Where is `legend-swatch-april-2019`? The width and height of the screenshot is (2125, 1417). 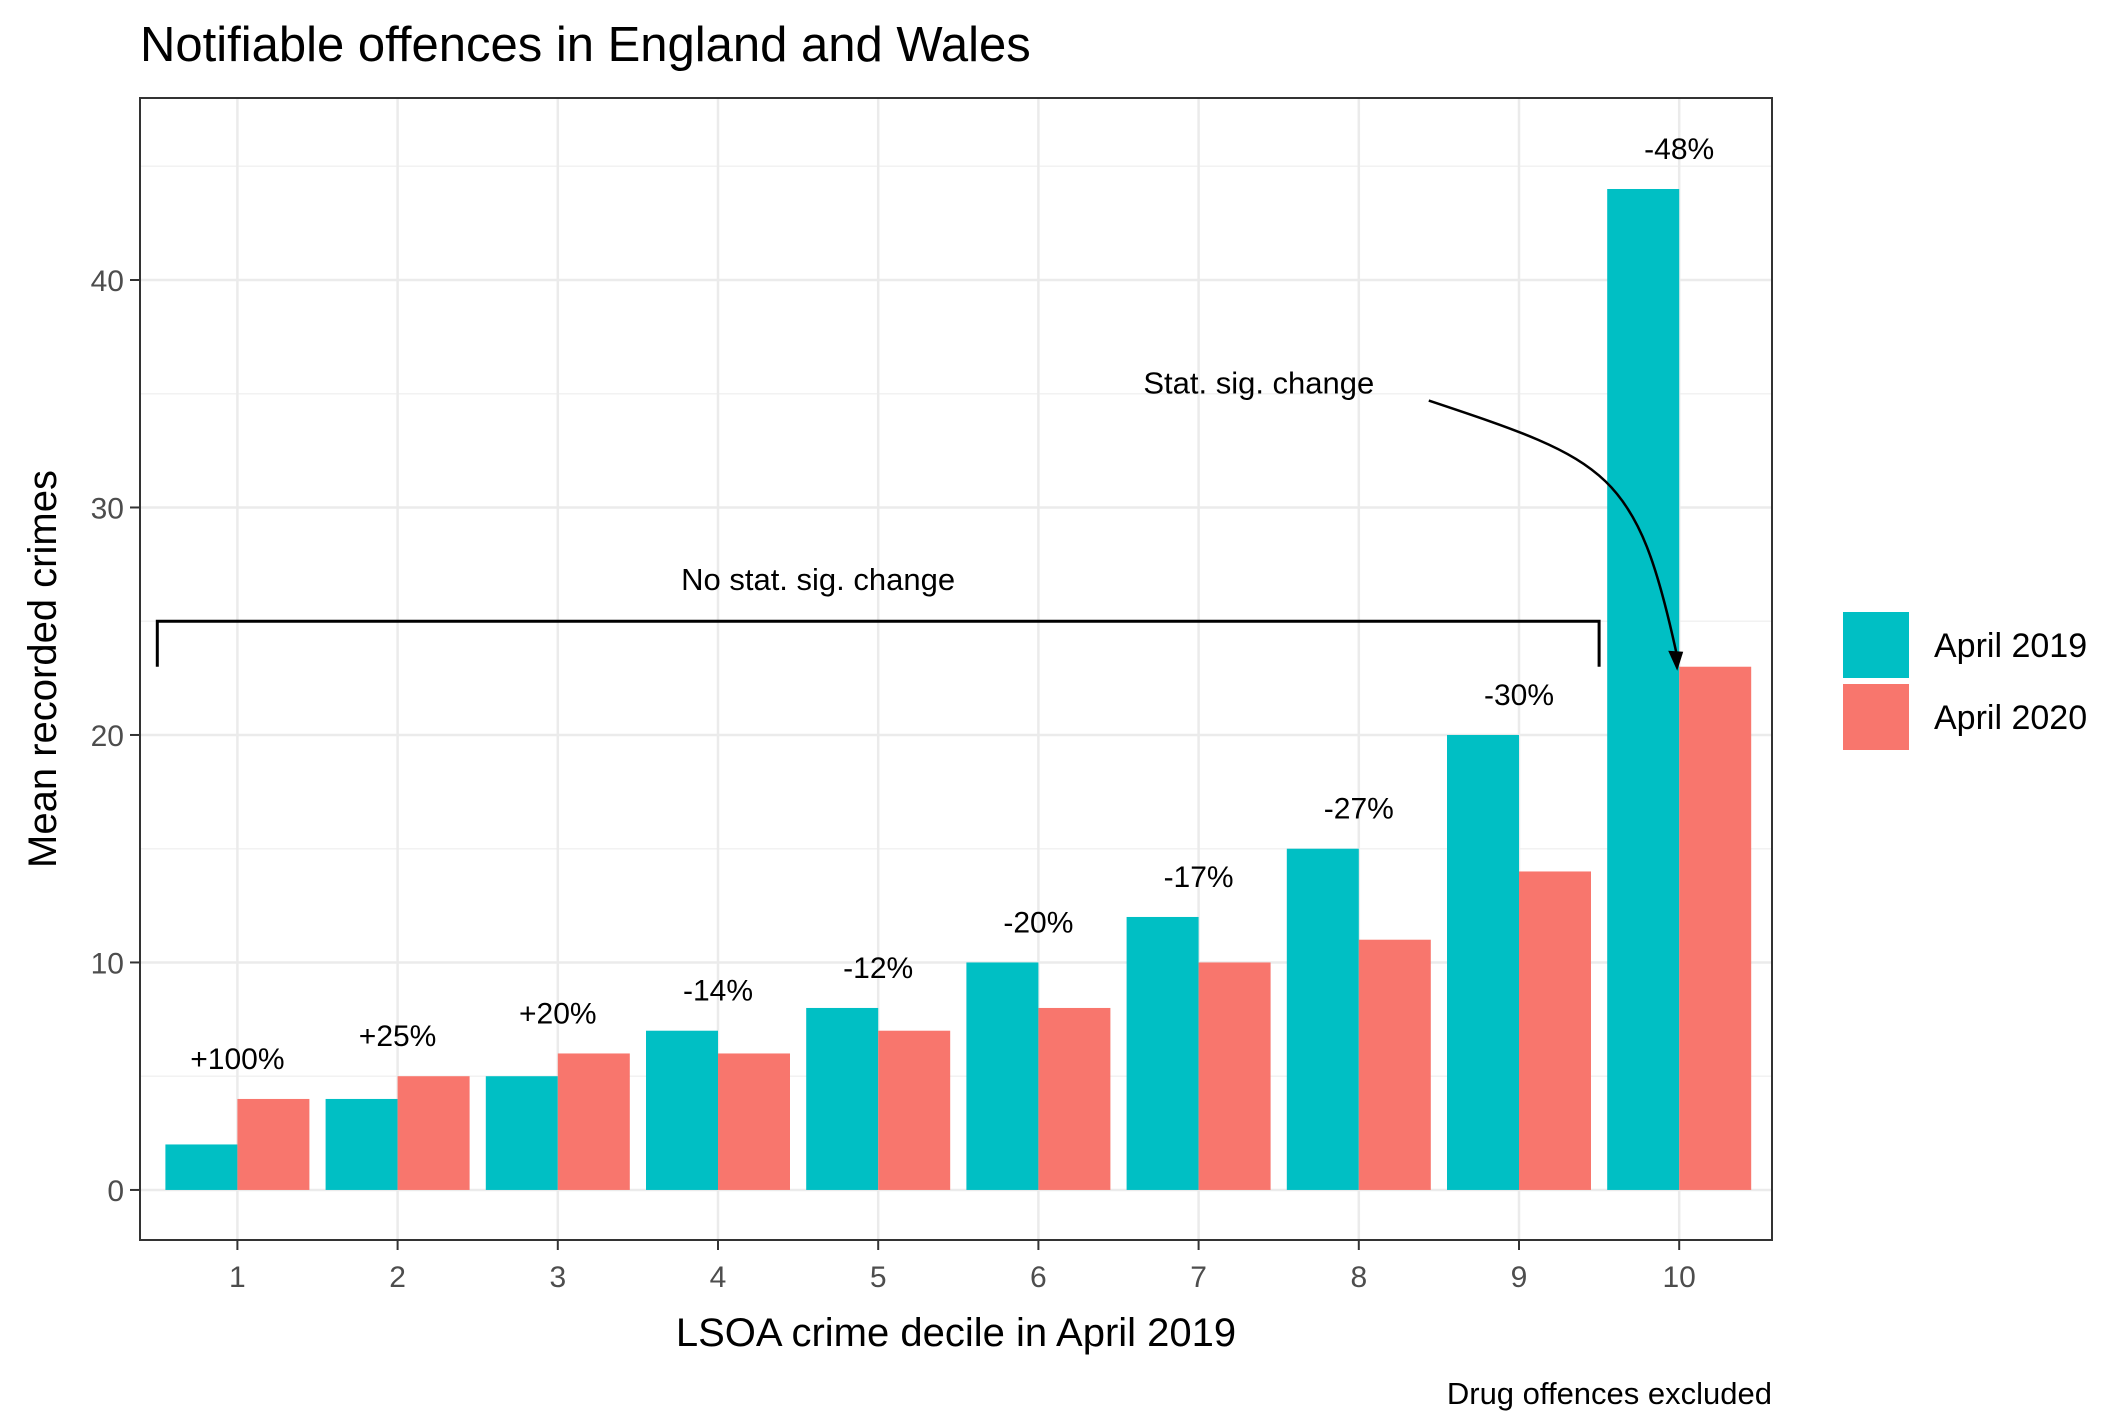
legend-swatch-april-2019 is located at coordinates (1876, 645).